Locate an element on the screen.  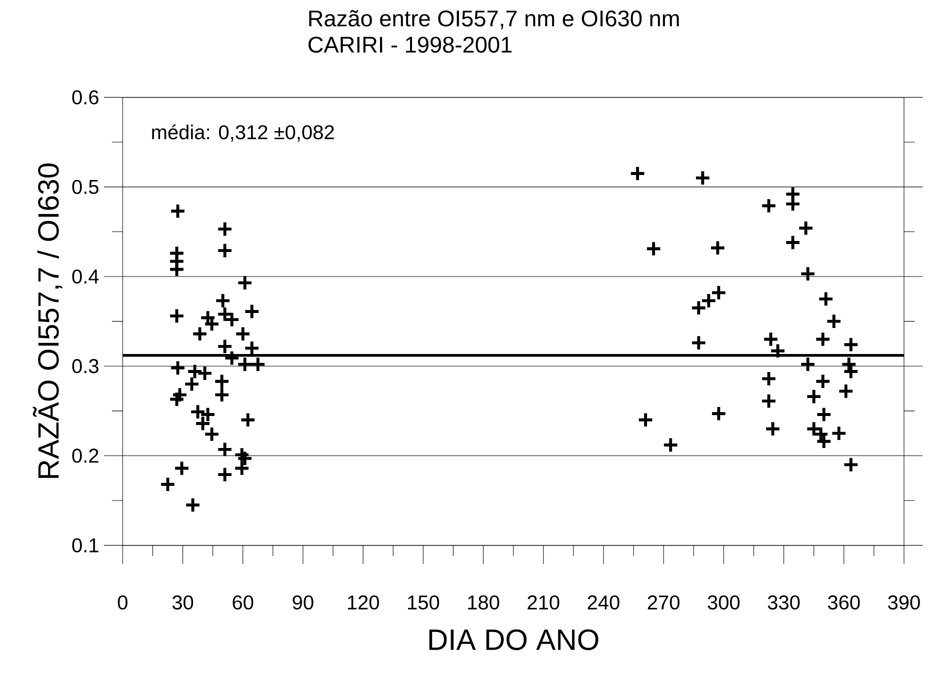
x-tick-label: 60 is located at coordinates (243, 602).